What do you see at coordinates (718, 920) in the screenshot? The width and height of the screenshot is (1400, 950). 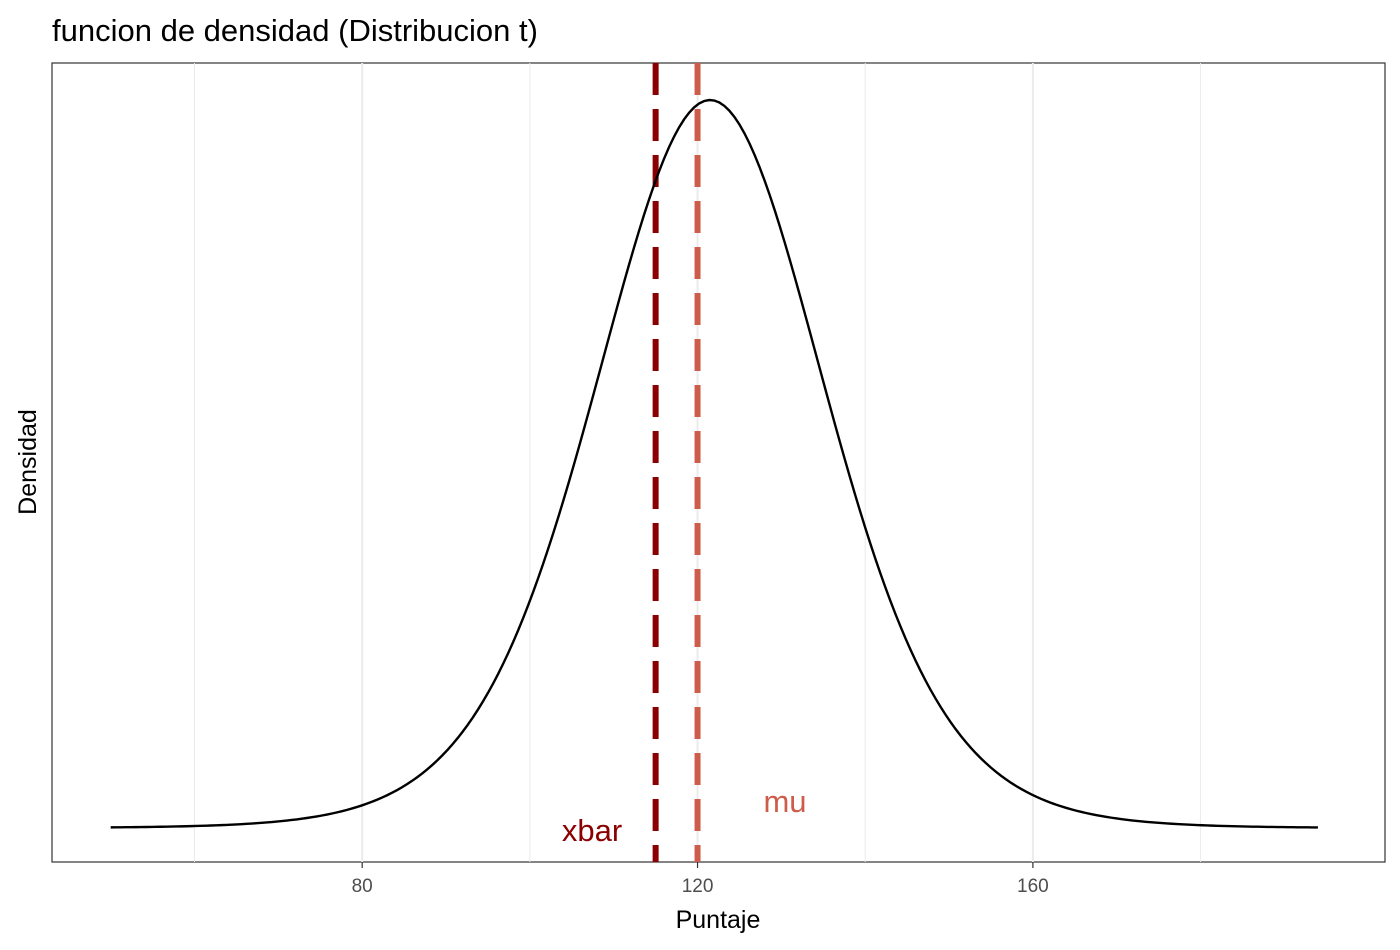 I see `x-axis-title: Puntaje` at bounding box center [718, 920].